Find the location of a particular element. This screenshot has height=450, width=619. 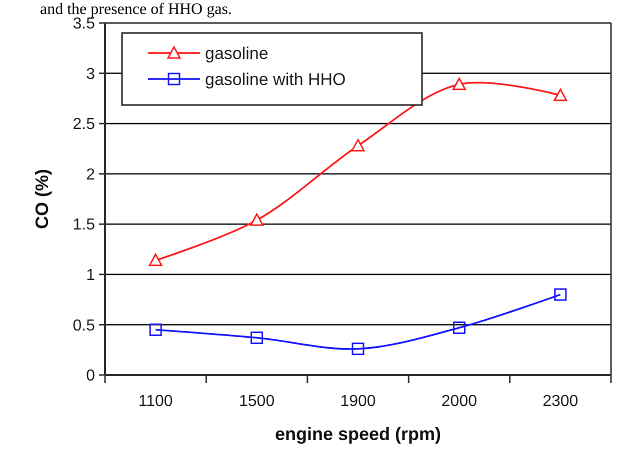

y-tick-label: 2 is located at coordinates (91, 175).